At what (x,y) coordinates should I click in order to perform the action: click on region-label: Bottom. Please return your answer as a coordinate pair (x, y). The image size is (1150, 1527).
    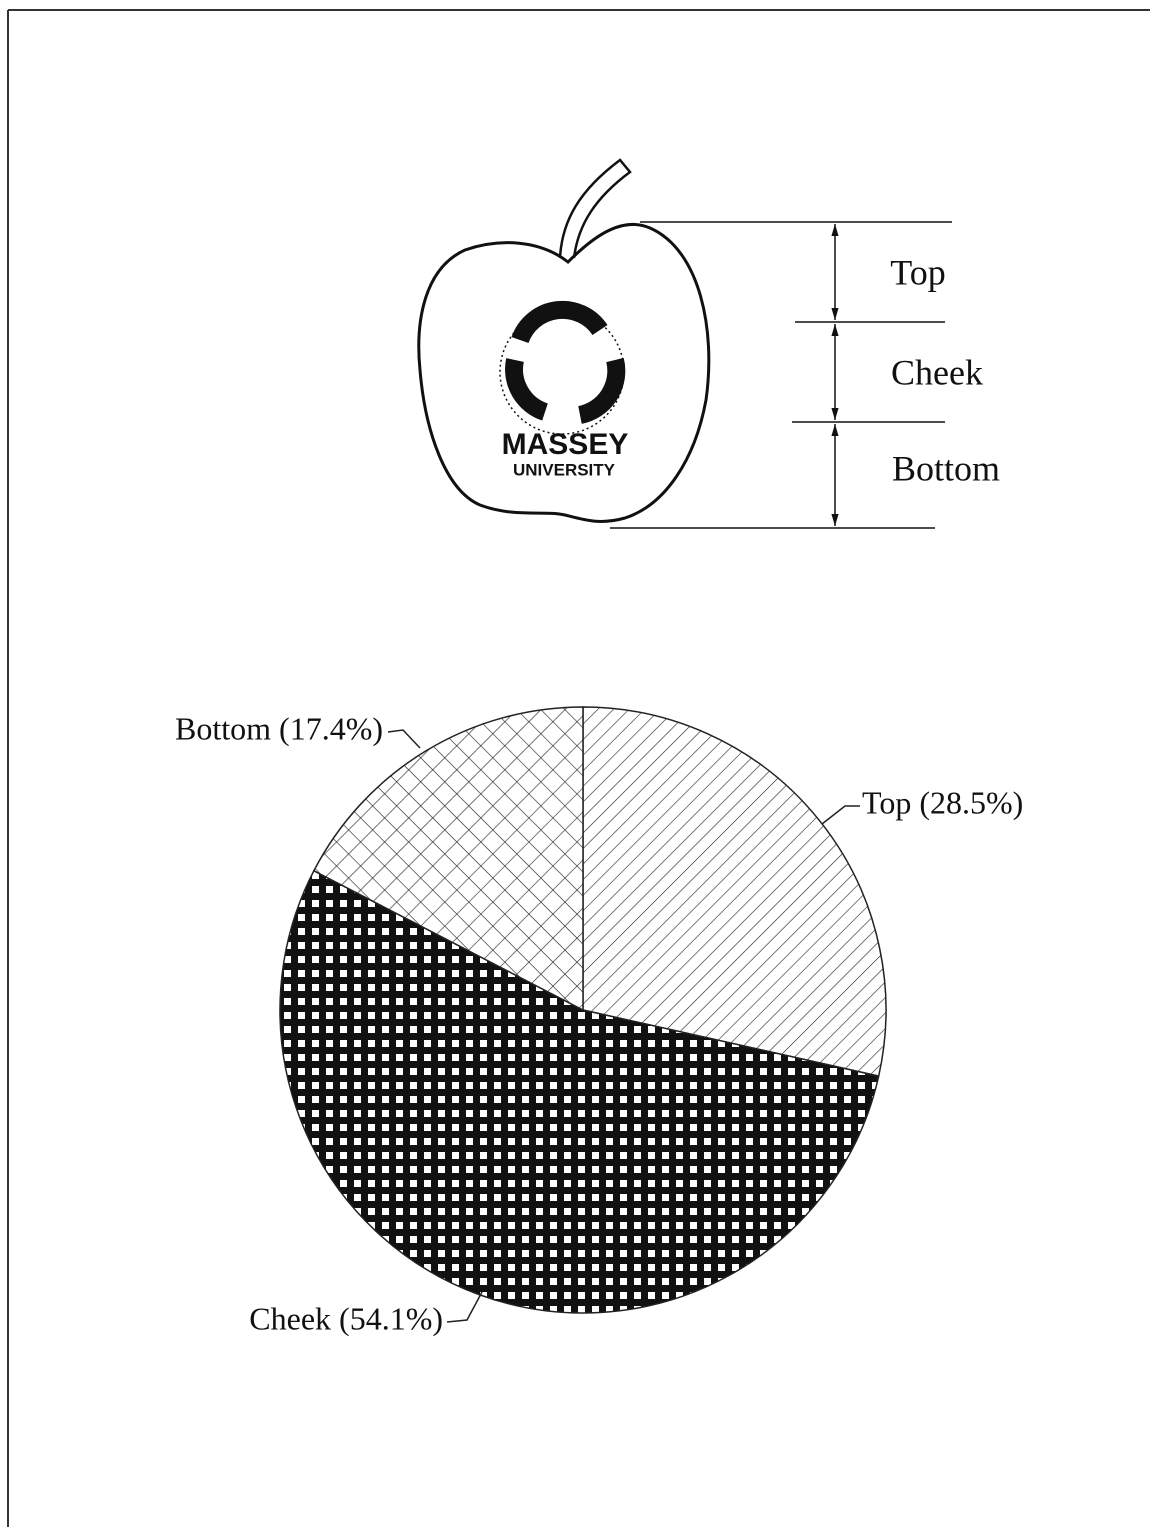
    Looking at the image, I should click on (946, 468).